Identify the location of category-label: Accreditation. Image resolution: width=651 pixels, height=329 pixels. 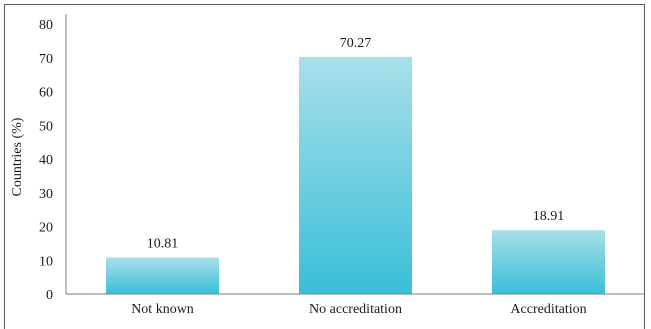
(548, 309).